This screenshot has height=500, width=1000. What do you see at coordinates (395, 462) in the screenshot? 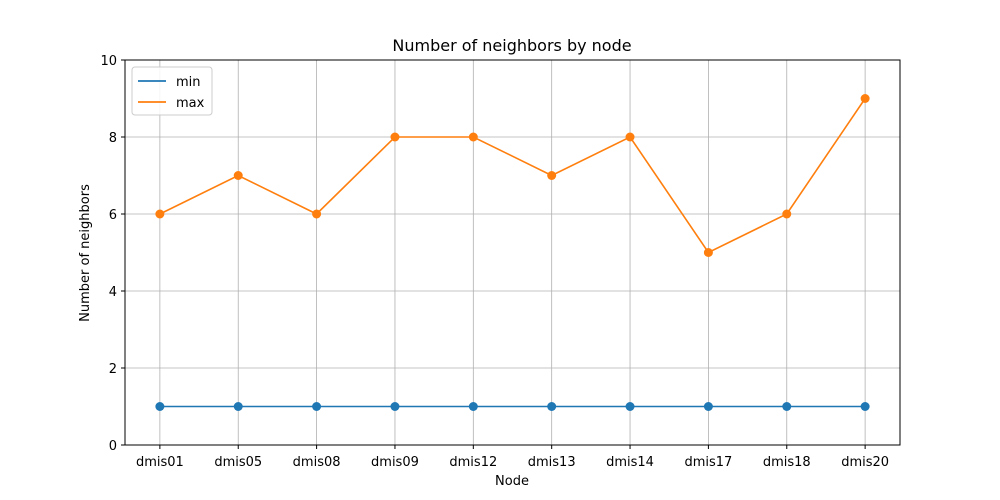
I see `x-tick-label: dmis09` at bounding box center [395, 462].